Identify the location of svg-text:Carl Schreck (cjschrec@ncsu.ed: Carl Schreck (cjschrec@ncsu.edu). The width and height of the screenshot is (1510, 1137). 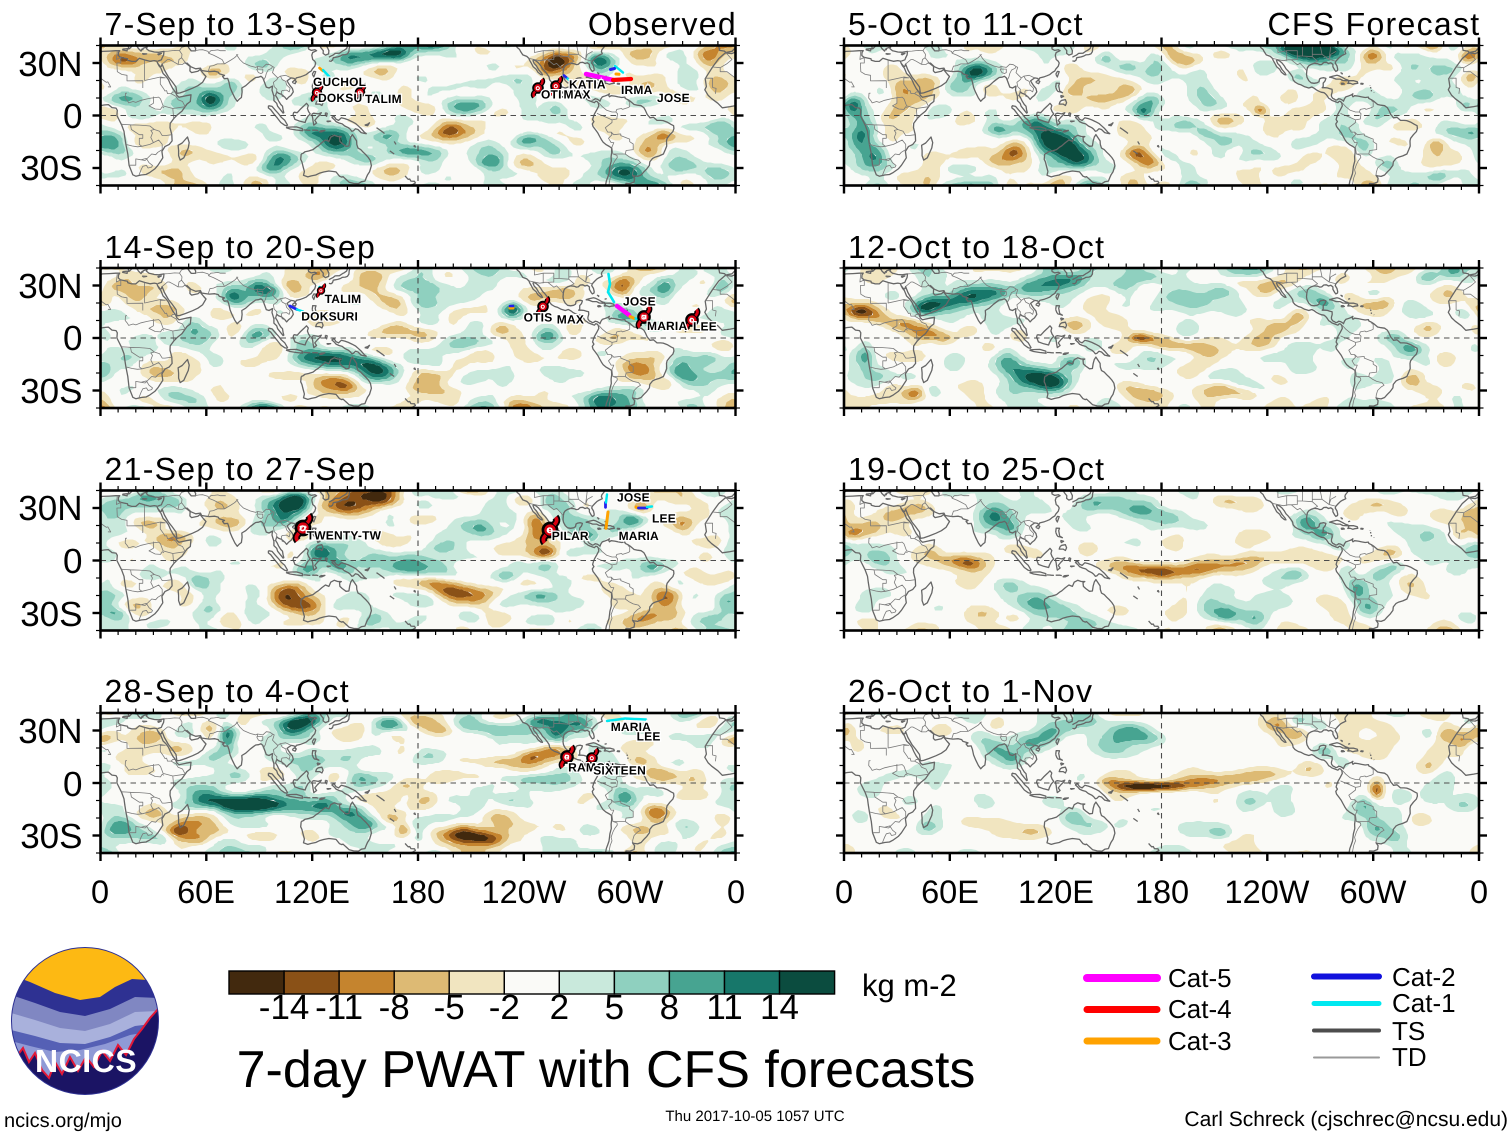
(1346, 1119).